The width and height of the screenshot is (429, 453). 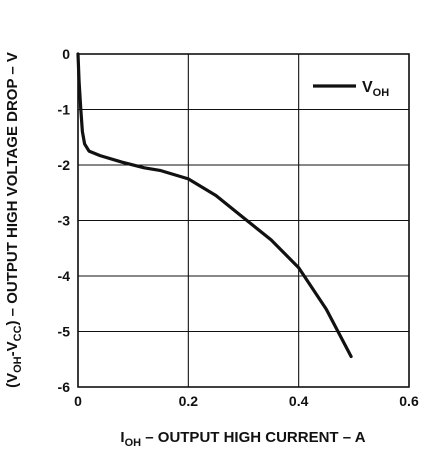 What do you see at coordinates (64, 276) in the screenshot?
I see `y-tick-label: -4` at bounding box center [64, 276].